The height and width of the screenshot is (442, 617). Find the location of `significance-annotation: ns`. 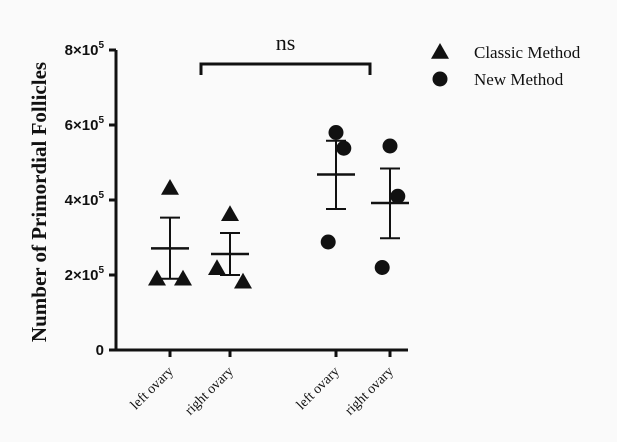

significance-annotation: ns is located at coordinates (285, 52).